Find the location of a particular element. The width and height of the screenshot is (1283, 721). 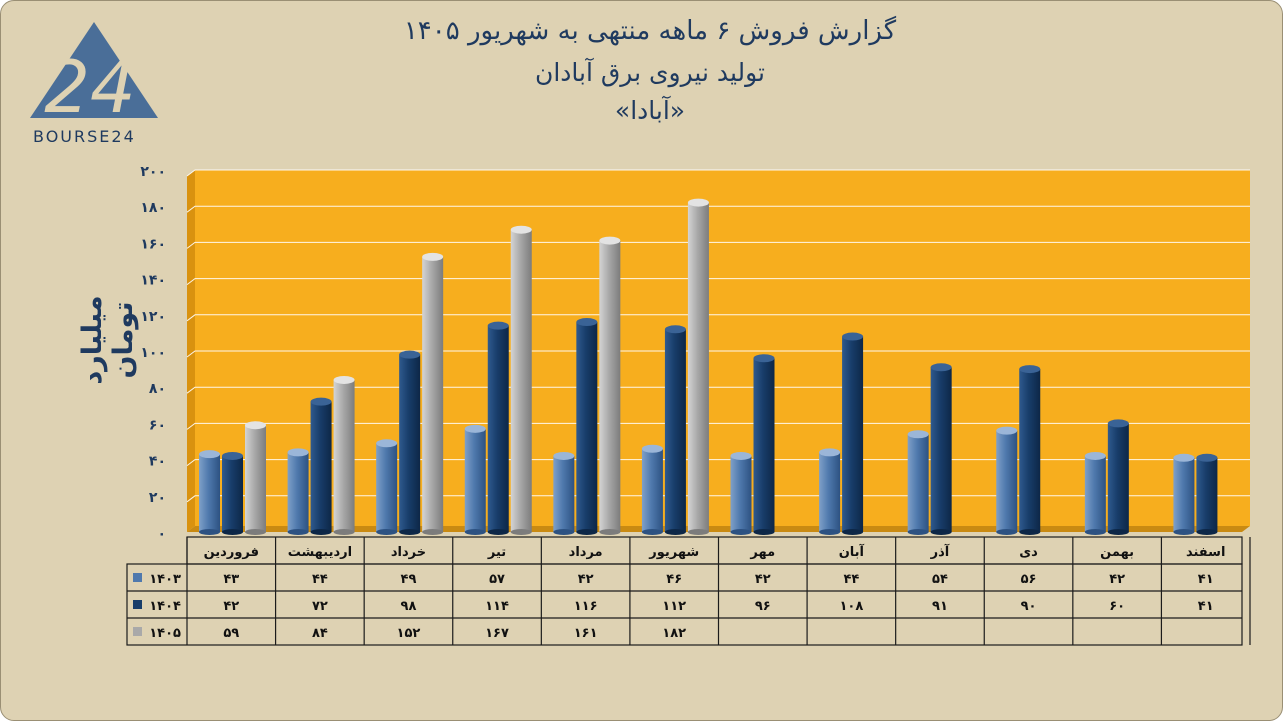

svg-text: 24 is located at coordinates (90, 87).